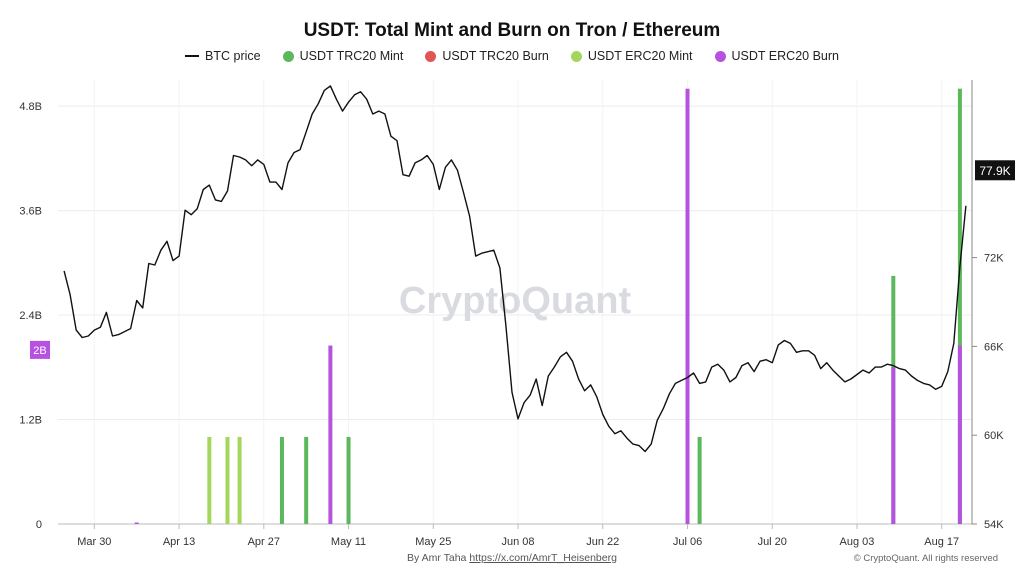 This screenshot has width=1024, height=576. Describe the element at coordinates (785, 56) in the screenshot. I see `legend-label: USDT ERC20 Burn` at that location.